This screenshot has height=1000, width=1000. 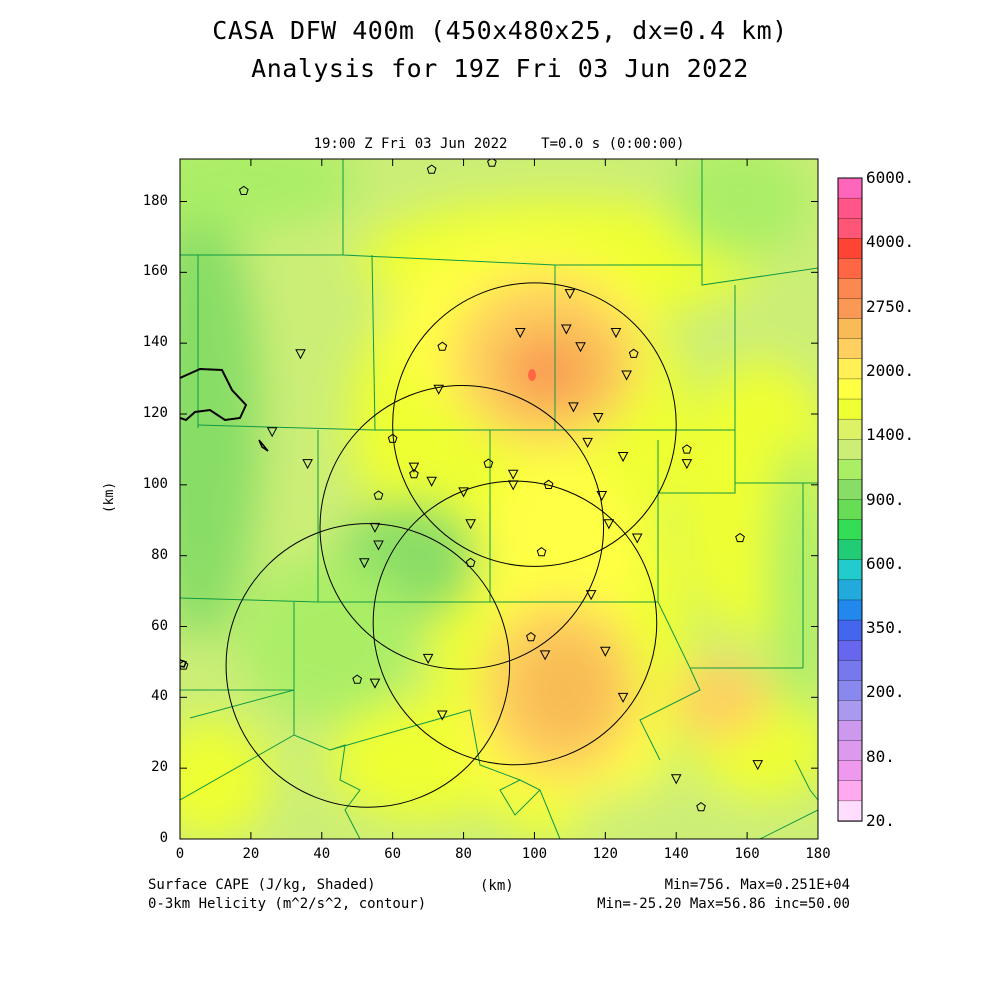 What do you see at coordinates (159, 696) in the screenshot?
I see `y-tick-label: 40` at bounding box center [159, 696].